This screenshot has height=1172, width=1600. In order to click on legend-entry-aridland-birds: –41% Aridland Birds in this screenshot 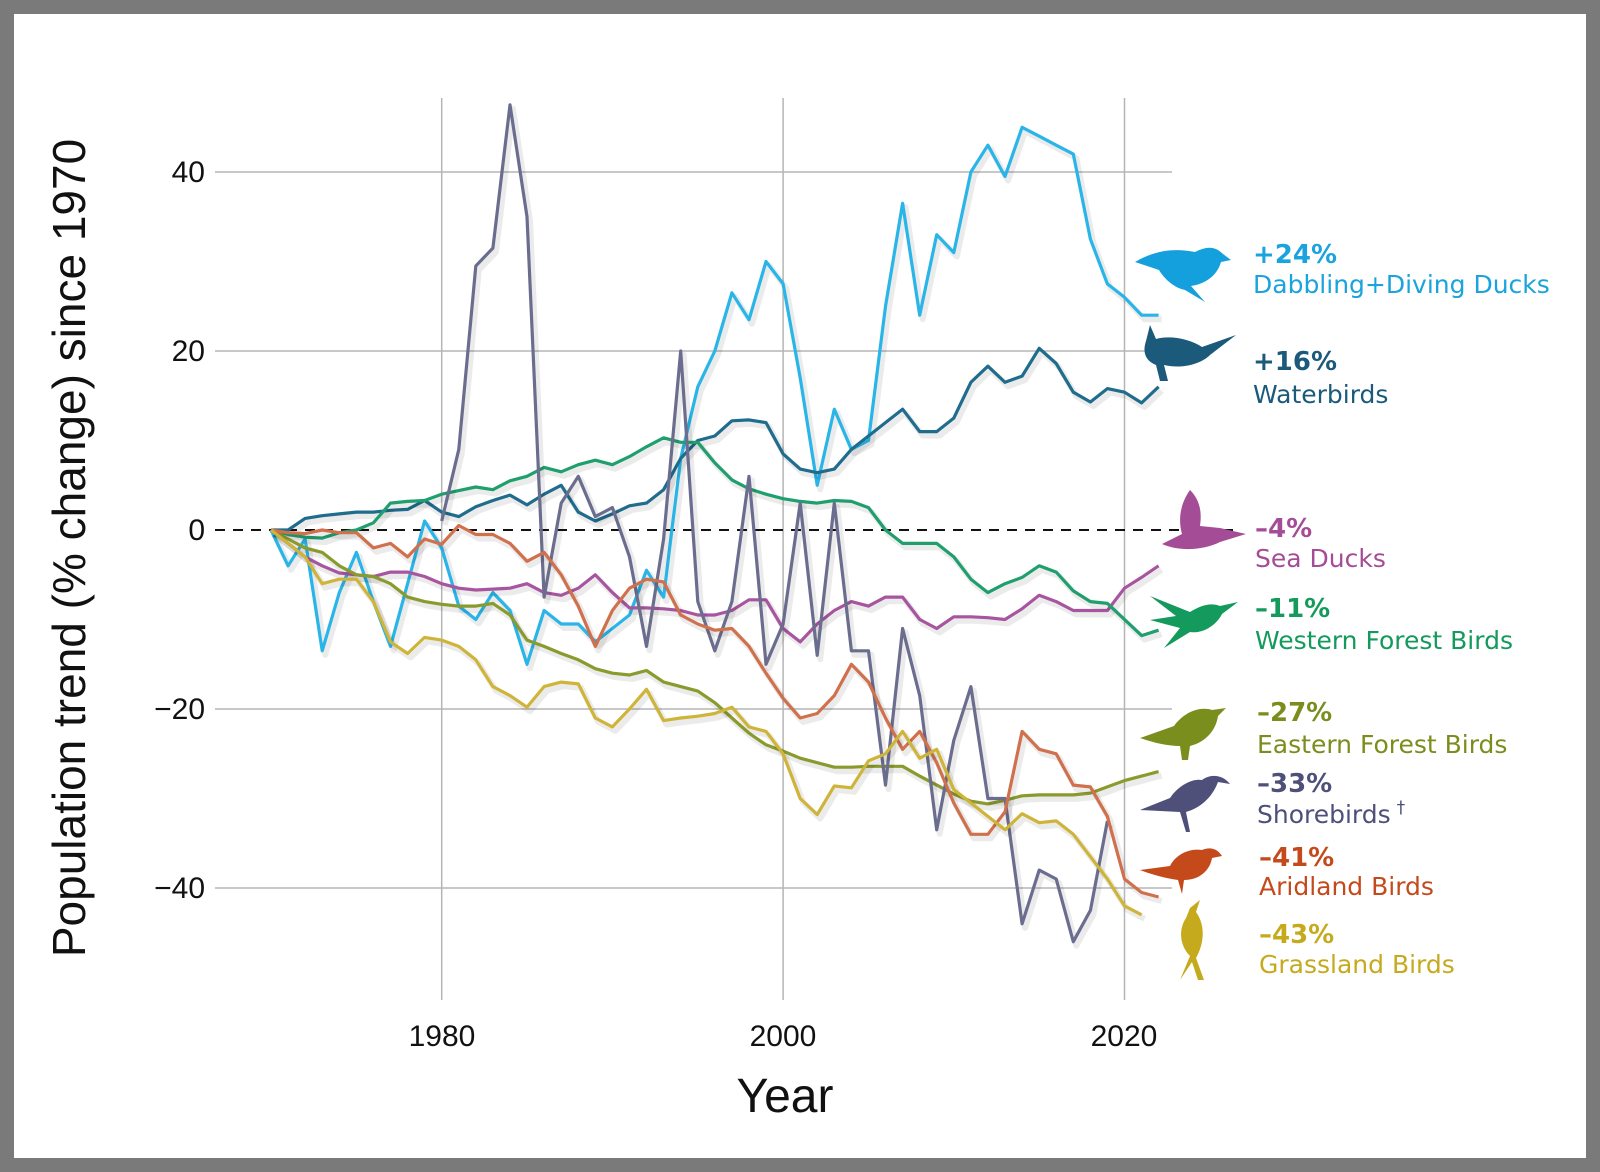, I will do `click(1346, 872)`.